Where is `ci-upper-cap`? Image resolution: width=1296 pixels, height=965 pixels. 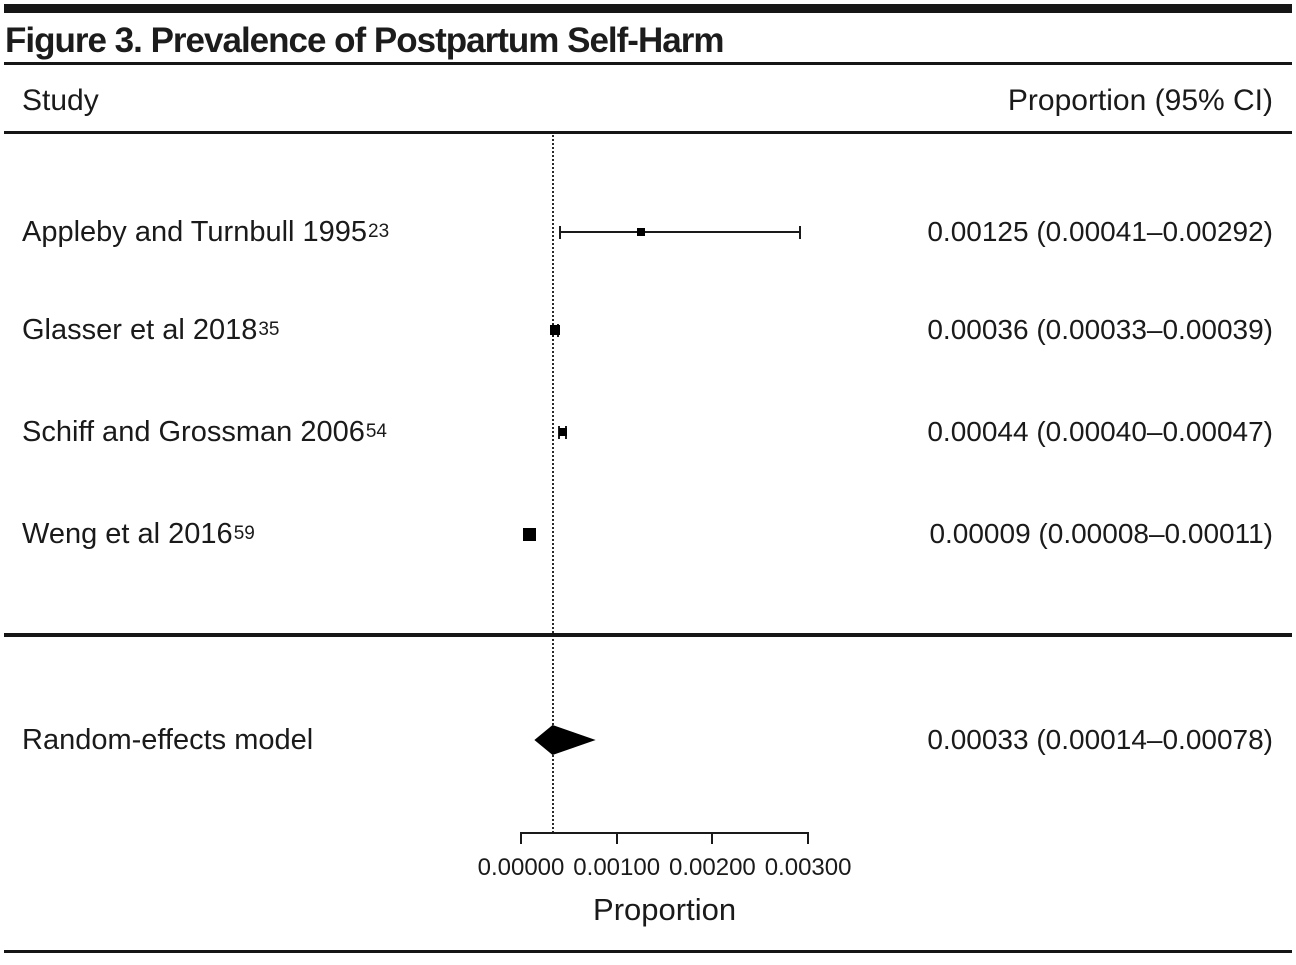
ci-upper-cap is located at coordinates (800, 232).